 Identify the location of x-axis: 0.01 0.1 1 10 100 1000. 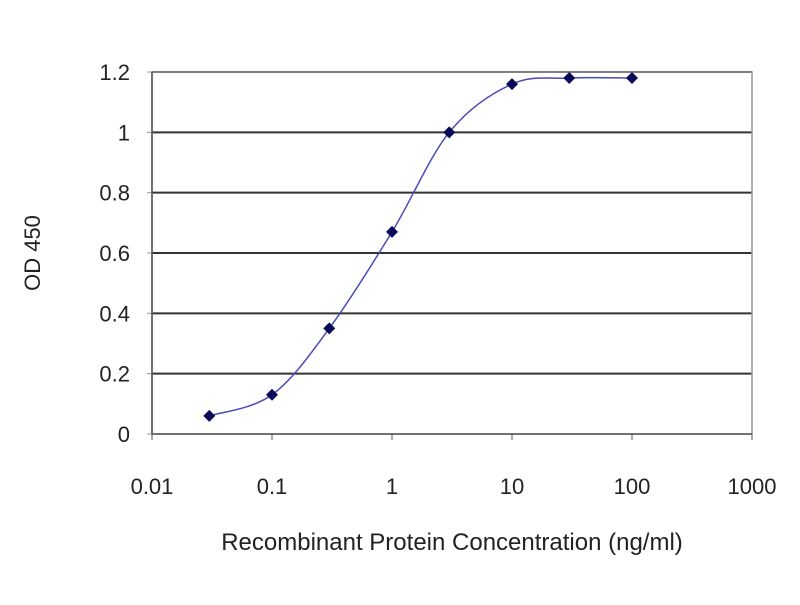
(454, 466).